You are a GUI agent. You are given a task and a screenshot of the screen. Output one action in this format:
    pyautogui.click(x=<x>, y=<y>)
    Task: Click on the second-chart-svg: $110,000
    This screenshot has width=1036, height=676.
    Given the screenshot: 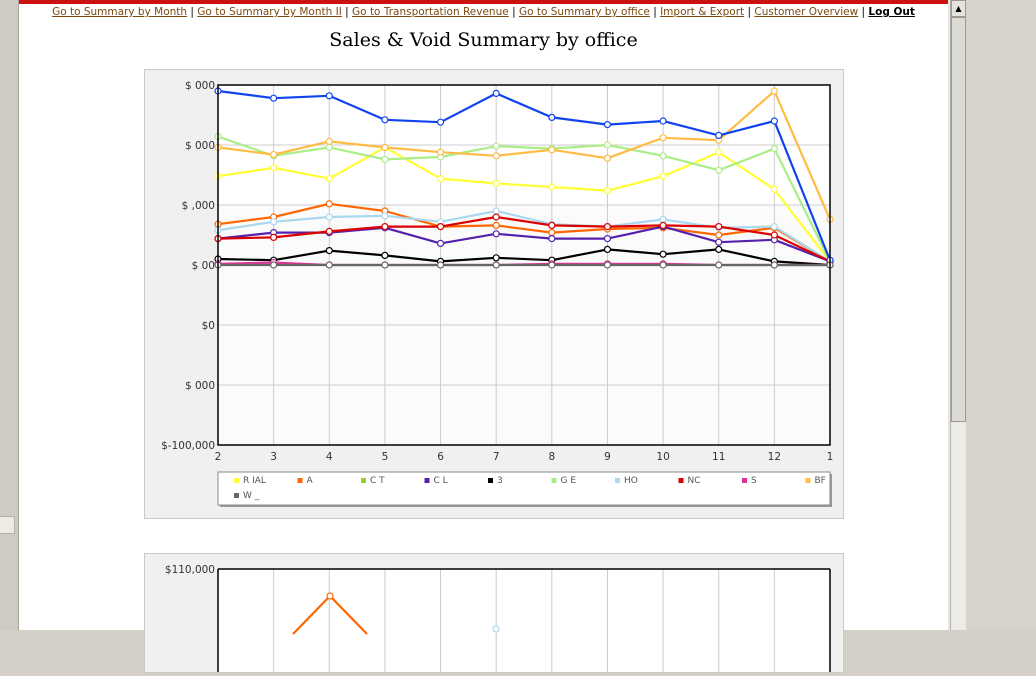 What is the action you would take?
    pyautogui.click(x=498, y=620)
    